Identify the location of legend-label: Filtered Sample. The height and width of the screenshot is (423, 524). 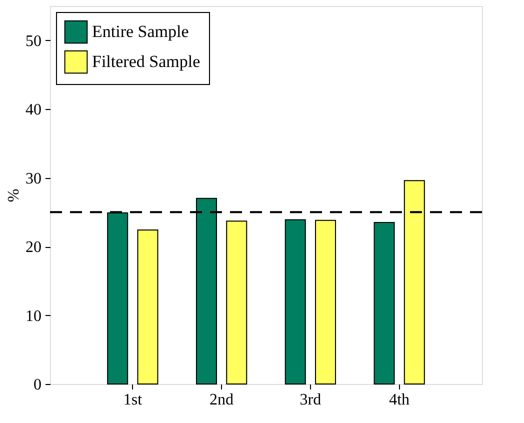
(146, 61).